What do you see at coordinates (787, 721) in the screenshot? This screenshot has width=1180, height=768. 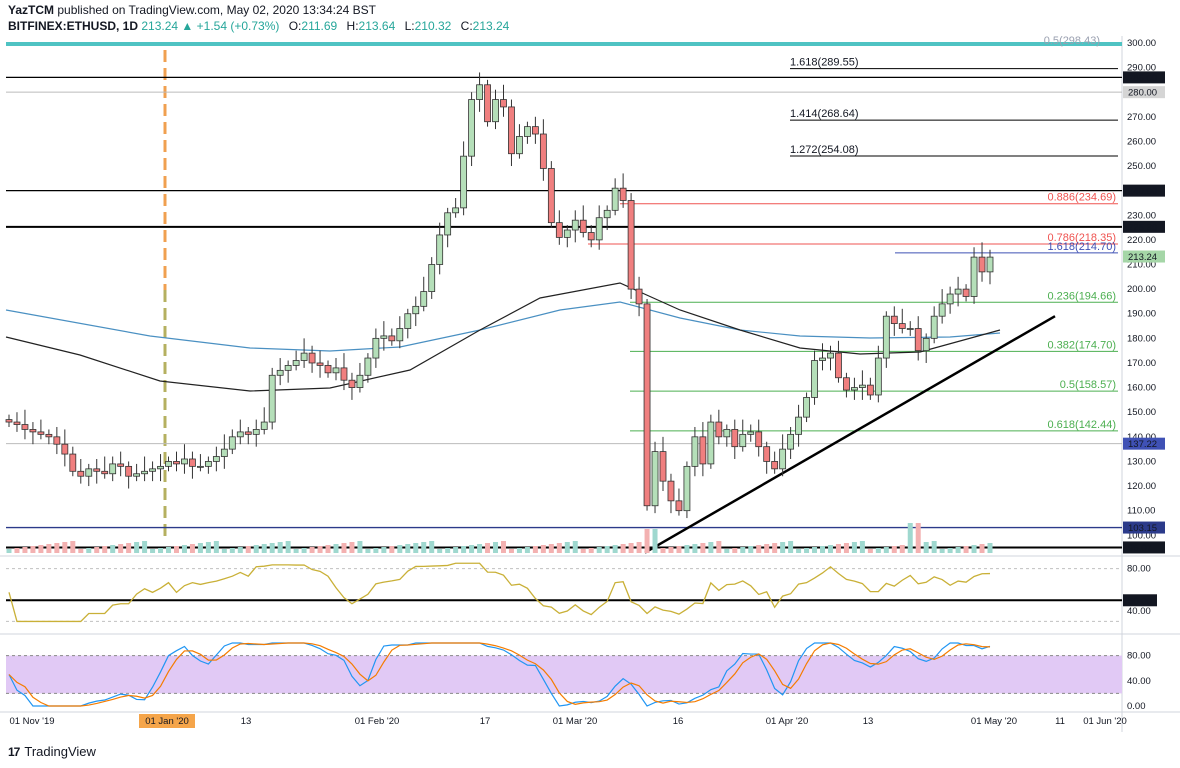 I see `x-axis-label: 01 Apr '20` at bounding box center [787, 721].